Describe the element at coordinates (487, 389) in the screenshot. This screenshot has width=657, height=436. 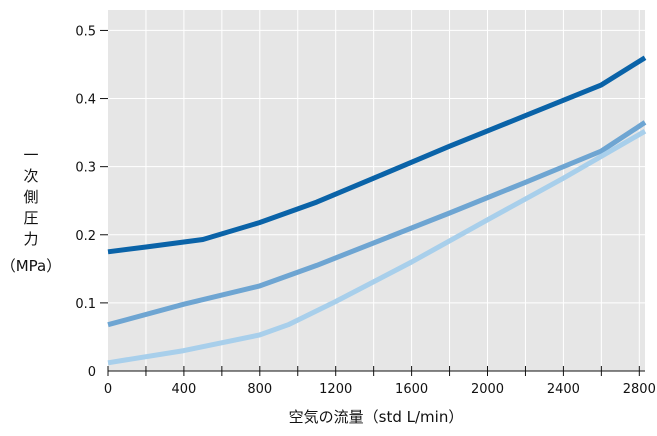
I see `x-tick-label: 2000` at that location.